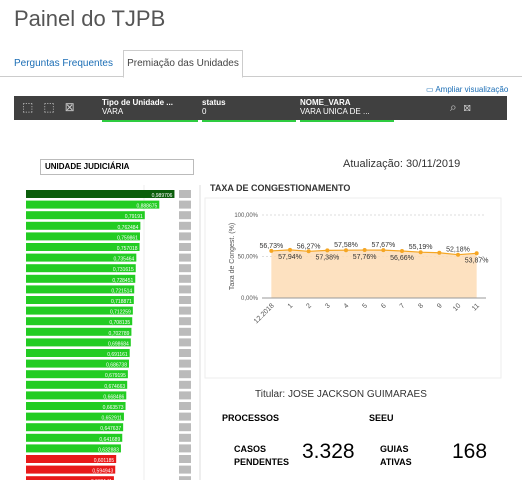 The width and height of the screenshot is (522, 480). I want to click on x-tick-label: 2, so click(309, 306).